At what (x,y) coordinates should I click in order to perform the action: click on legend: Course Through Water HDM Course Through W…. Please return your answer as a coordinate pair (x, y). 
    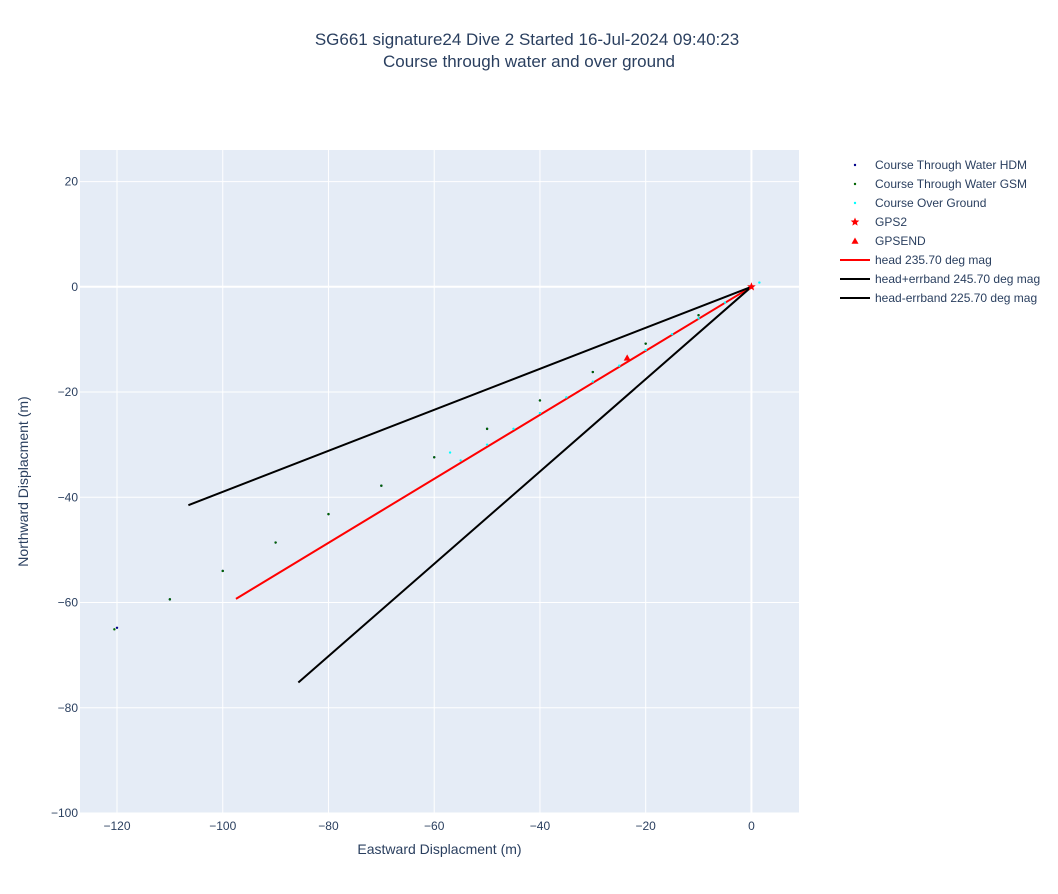
    Looking at the image, I should click on (940, 231).